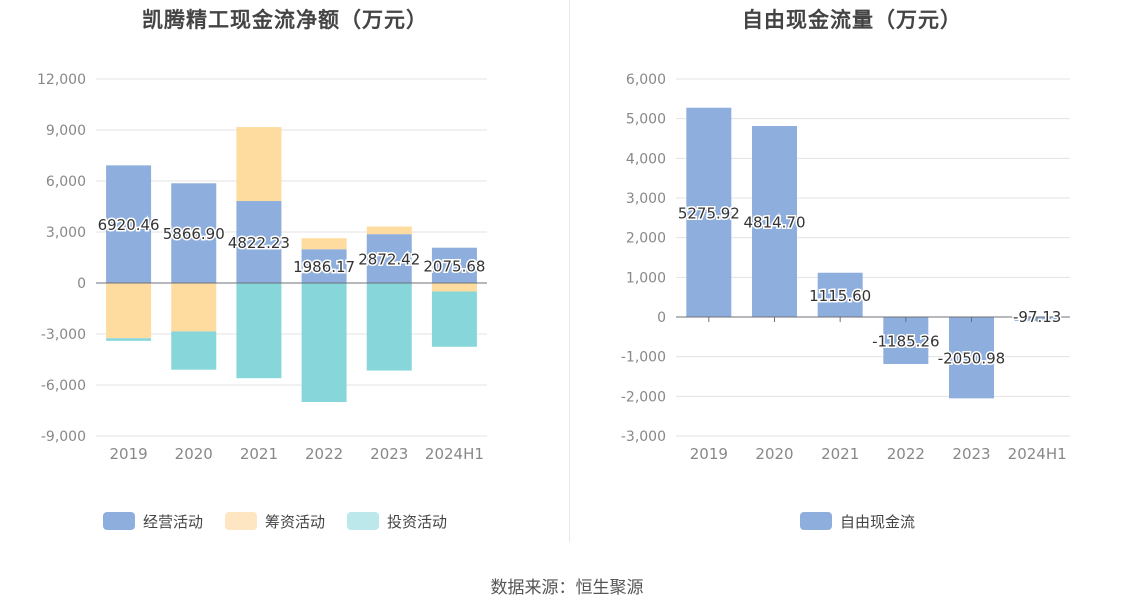 Image resolution: width=1134 pixels, height=612 pixels. I want to click on data-label: -1185.26, so click(905, 342).